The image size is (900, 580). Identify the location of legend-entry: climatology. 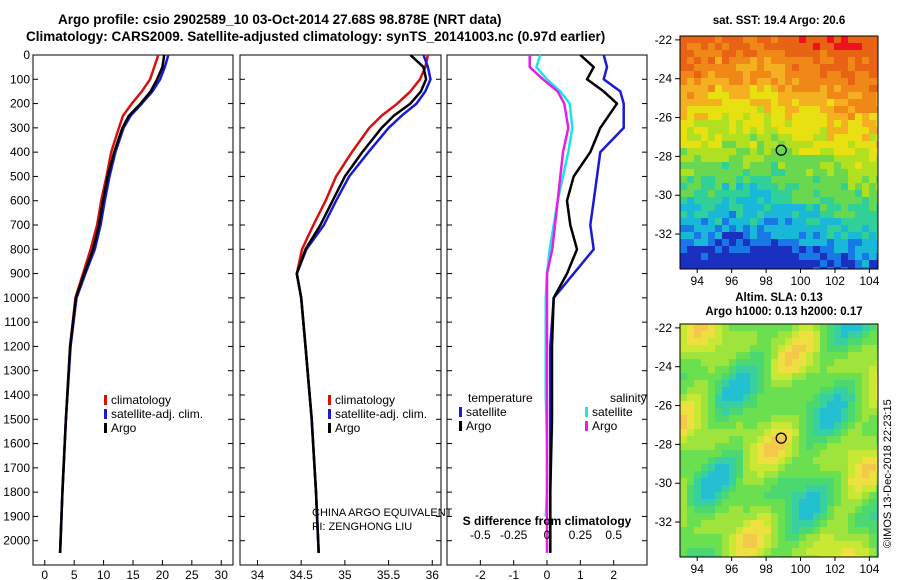
(365, 400).